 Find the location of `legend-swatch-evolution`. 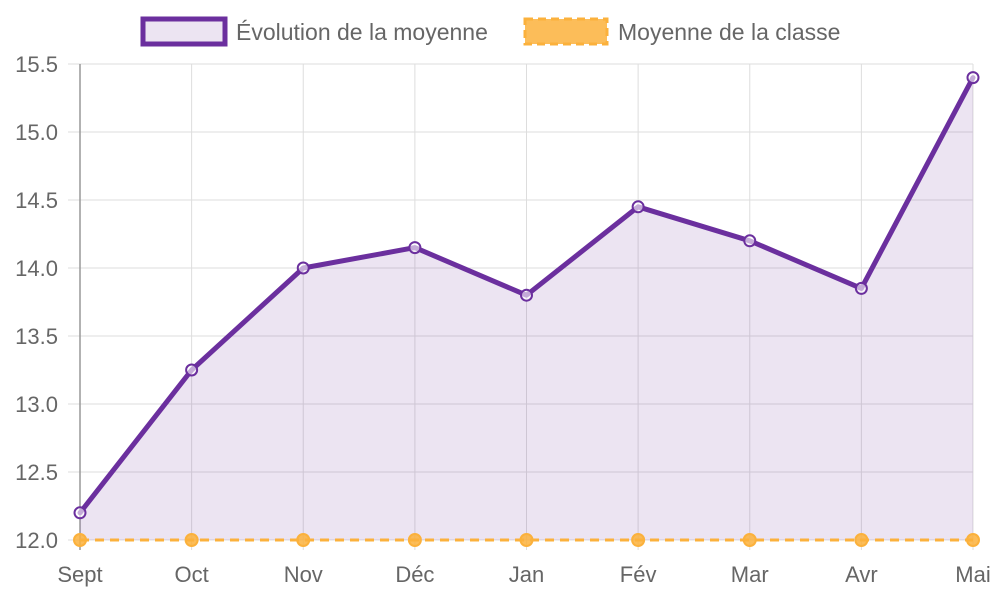

legend-swatch-evolution is located at coordinates (184, 31).